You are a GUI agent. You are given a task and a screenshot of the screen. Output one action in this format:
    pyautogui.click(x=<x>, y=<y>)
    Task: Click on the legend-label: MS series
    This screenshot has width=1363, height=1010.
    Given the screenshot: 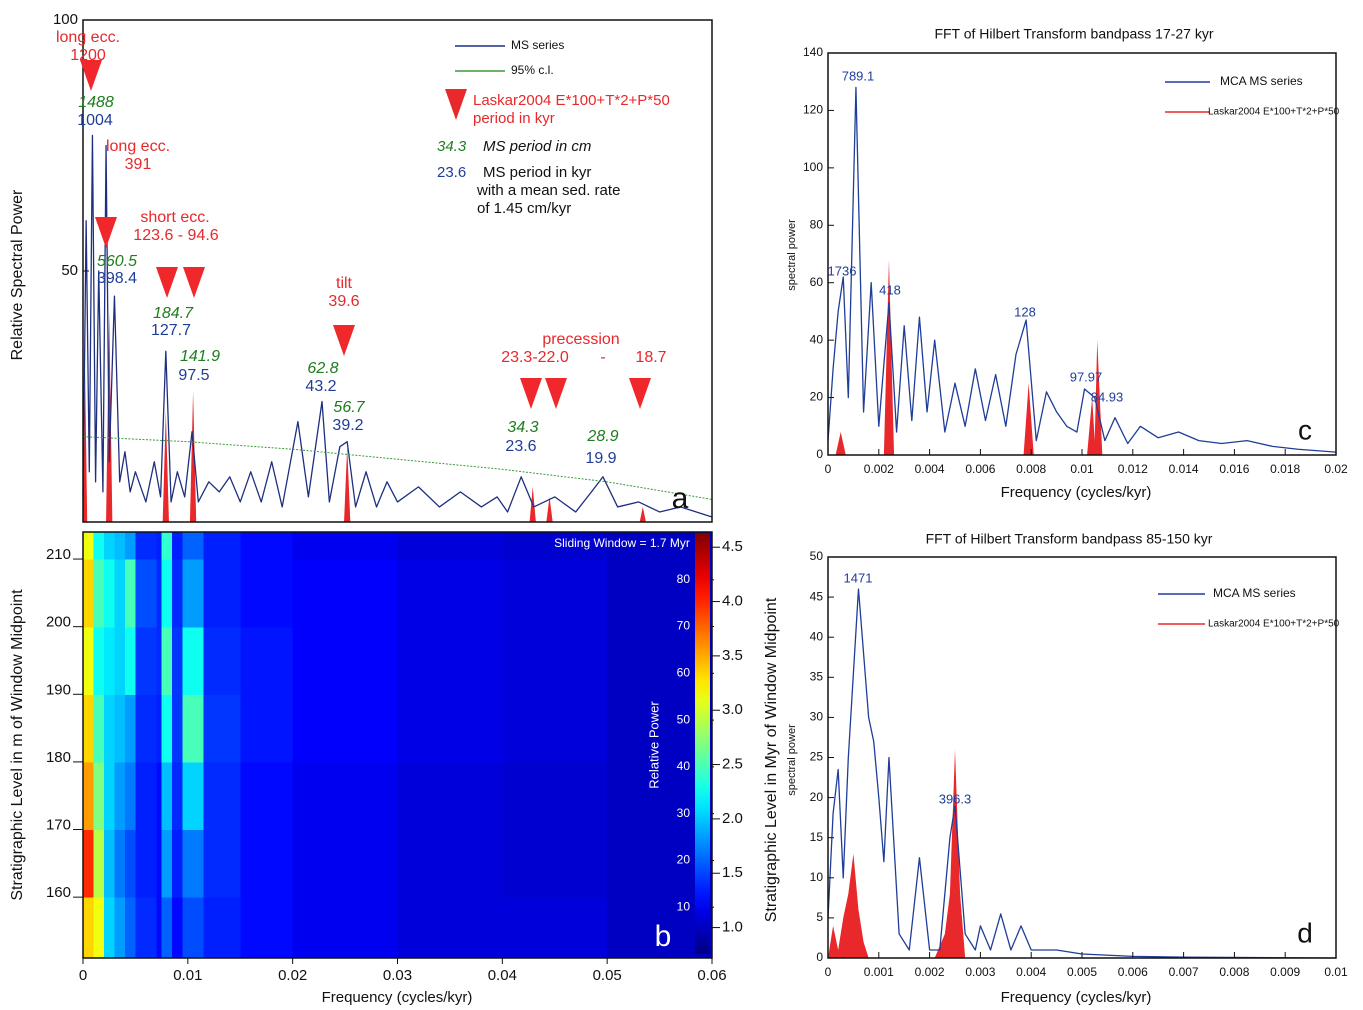 What is the action you would take?
    pyautogui.click(x=537, y=45)
    